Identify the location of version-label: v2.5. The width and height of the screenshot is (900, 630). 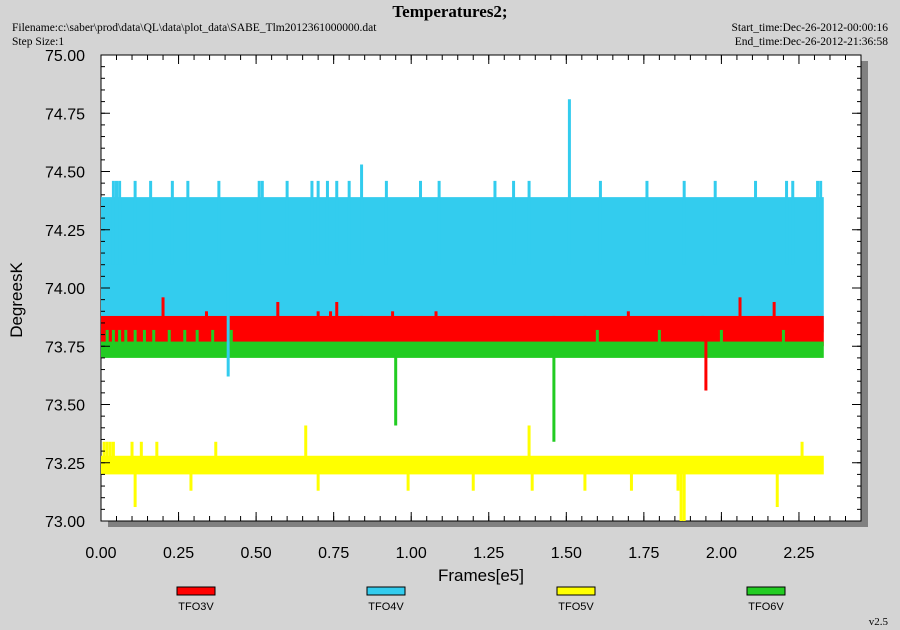
(878, 622).